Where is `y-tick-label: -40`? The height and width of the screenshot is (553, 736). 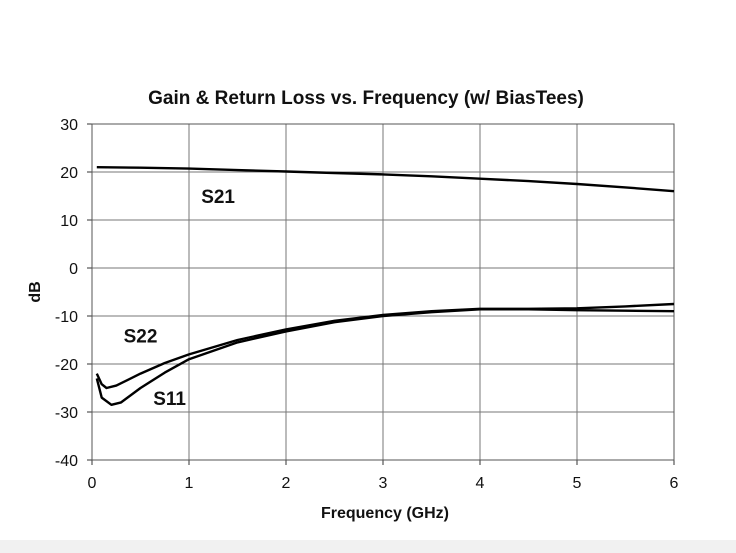
y-tick-label: -40 is located at coordinates (66, 461).